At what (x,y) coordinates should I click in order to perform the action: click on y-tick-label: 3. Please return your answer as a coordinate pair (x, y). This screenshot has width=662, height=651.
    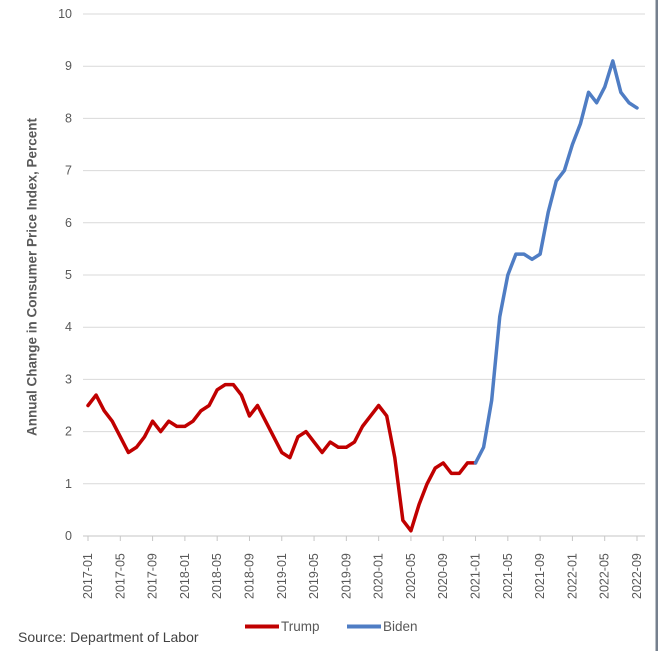
    Looking at the image, I should click on (68, 379).